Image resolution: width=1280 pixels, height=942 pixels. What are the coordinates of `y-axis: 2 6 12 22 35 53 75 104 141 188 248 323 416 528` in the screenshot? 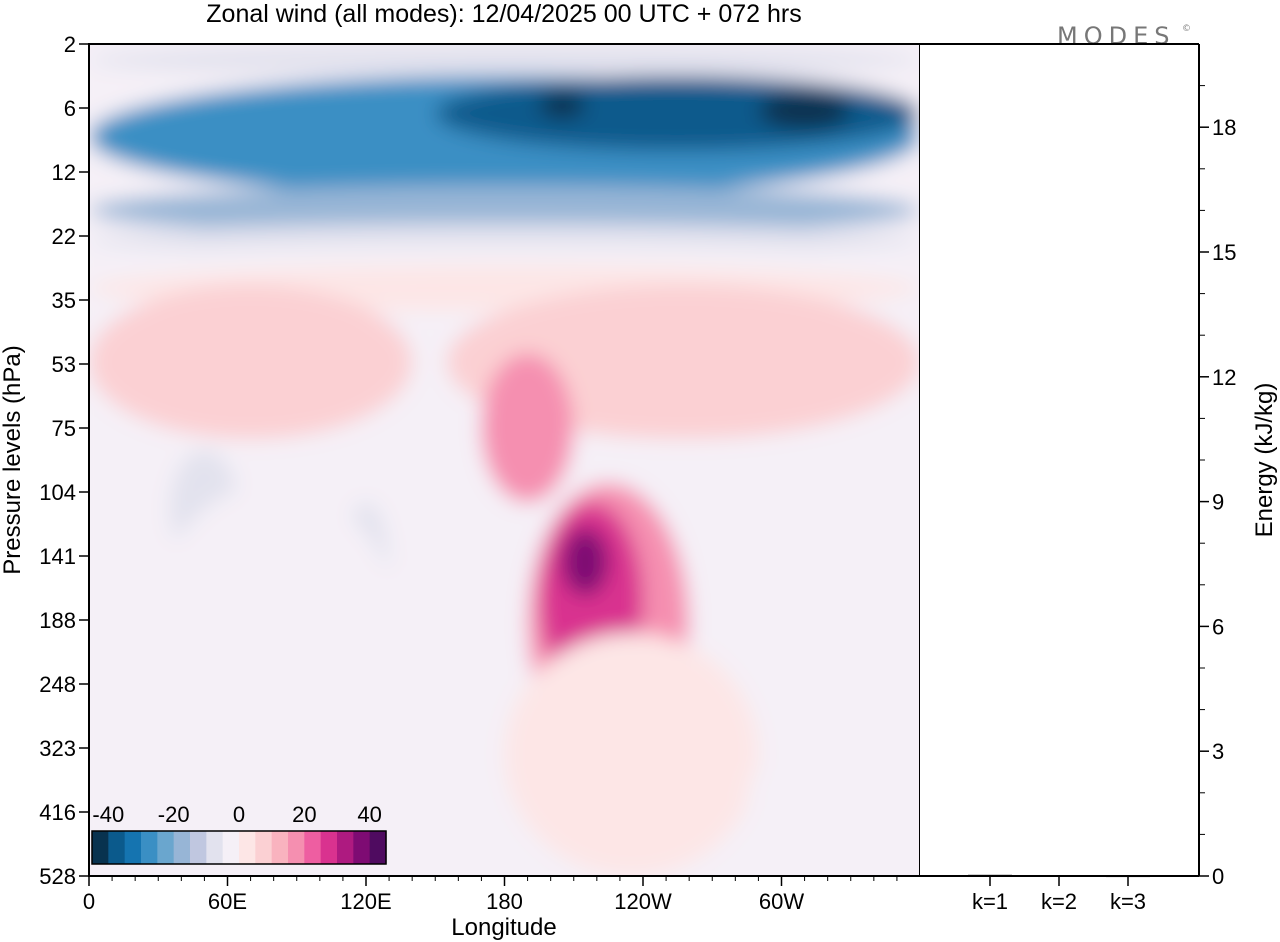 It's located at (64, 460).